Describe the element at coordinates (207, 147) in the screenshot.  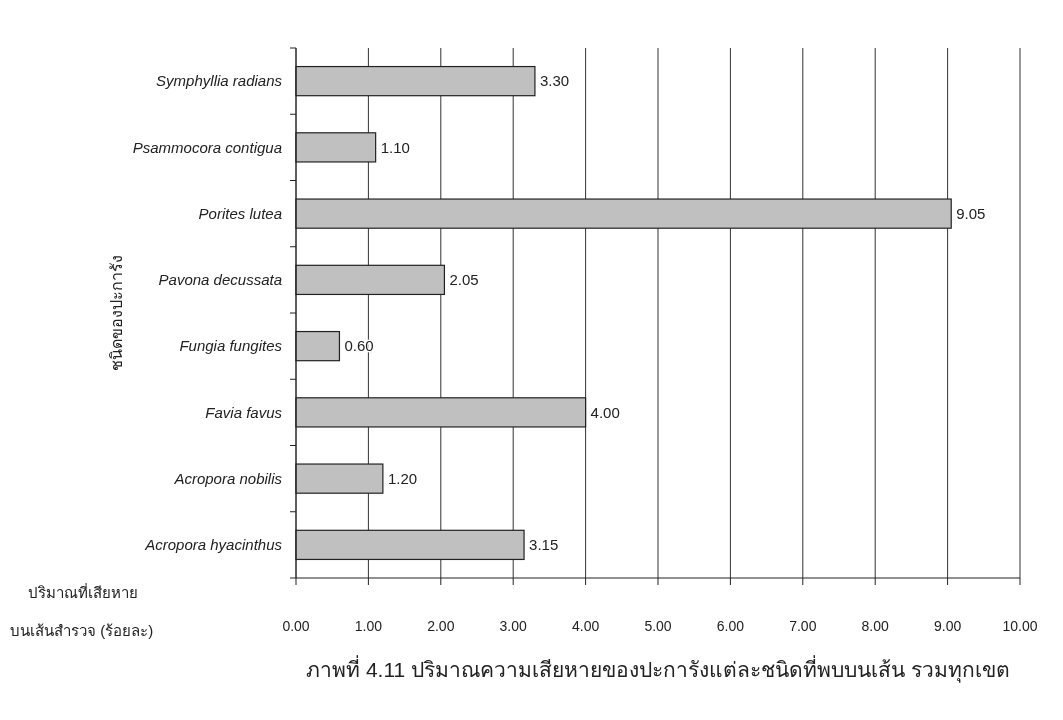
I see `y-tick-label: Psammocora contigua` at that location.